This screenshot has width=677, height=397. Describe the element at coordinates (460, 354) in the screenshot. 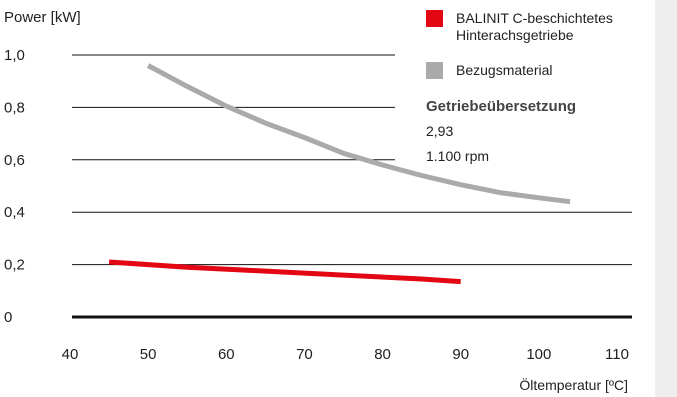

I see `x-tick-label: 90` at that location.